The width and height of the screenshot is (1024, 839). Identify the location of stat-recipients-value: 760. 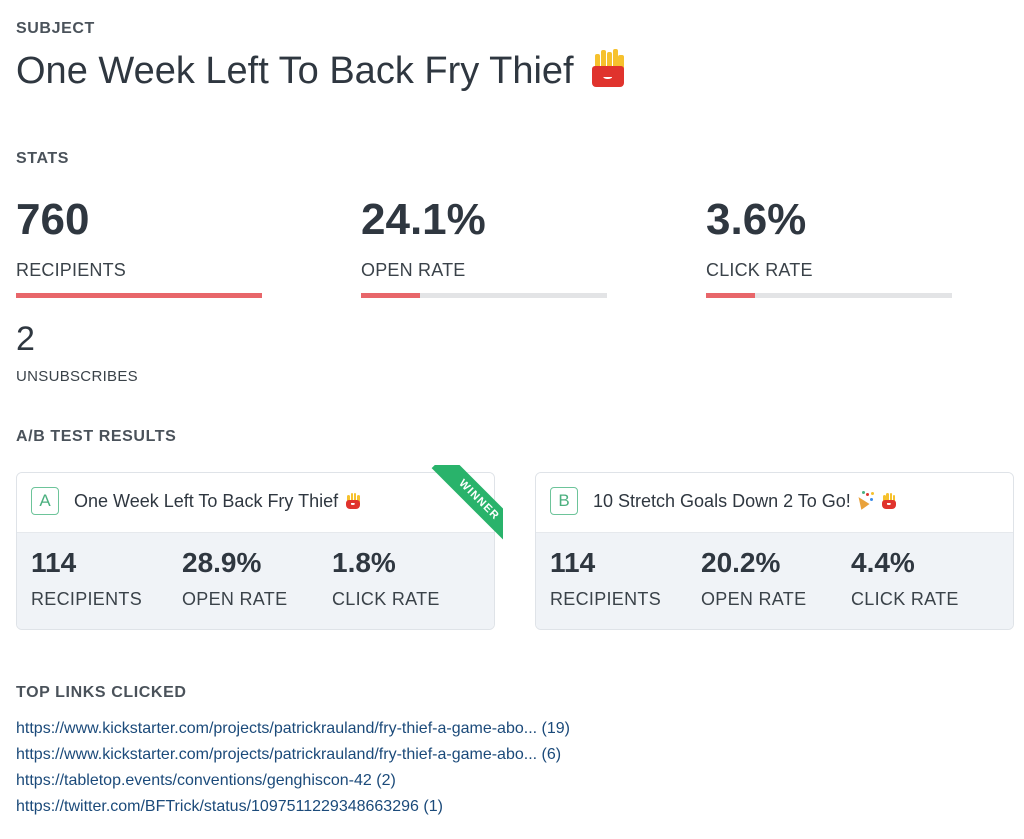
(53, 219).